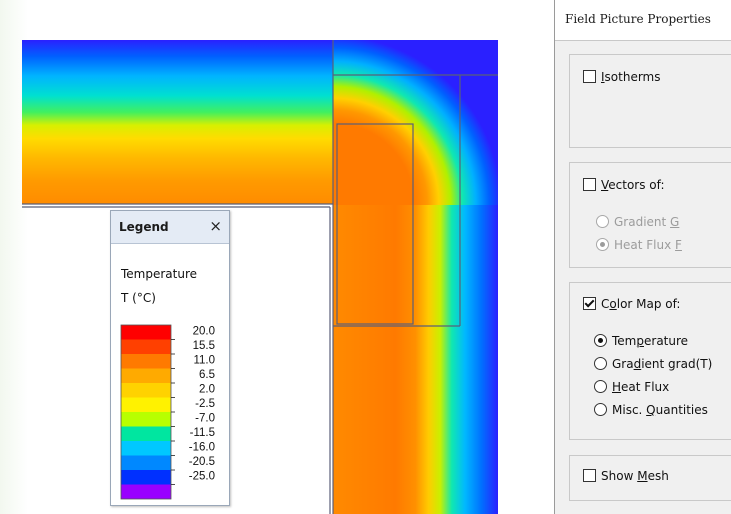  Describe the element at coordinates (648, 304) in the screenshot. I see `color-map-label: lor Map of:` at that location.